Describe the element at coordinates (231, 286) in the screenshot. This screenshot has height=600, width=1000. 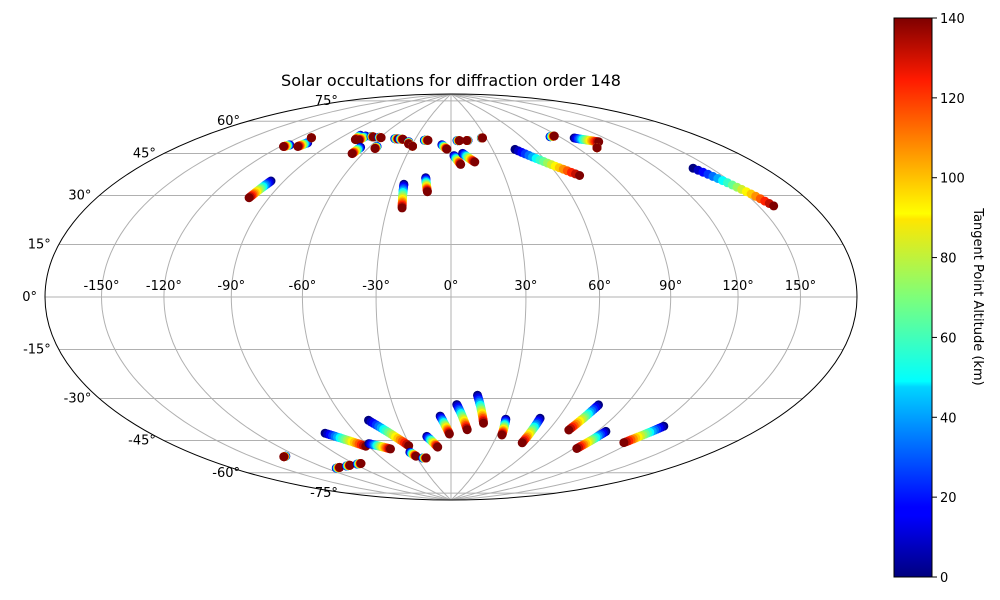
I see `longitude-tick-label: -90°` at that location.